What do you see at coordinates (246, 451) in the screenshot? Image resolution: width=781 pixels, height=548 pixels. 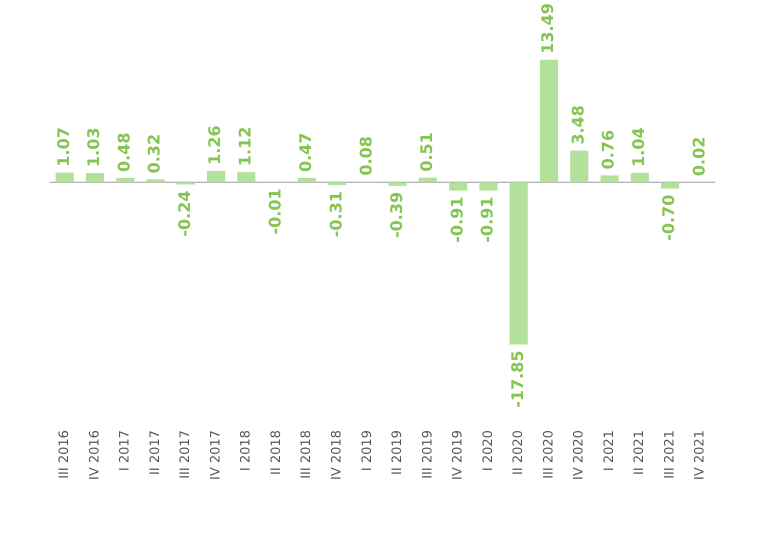 I see `x-tick-label: I 2018` at bounding box center [246, 451].